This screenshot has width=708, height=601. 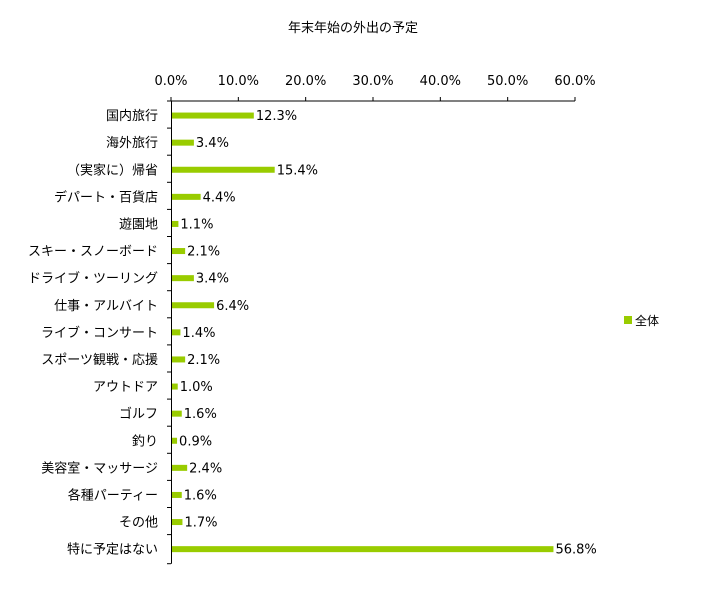 What do you see at coordinates (200, 523) in the screenshot?
I see `value-label: 1.7%` at bounding box center [200, 523].